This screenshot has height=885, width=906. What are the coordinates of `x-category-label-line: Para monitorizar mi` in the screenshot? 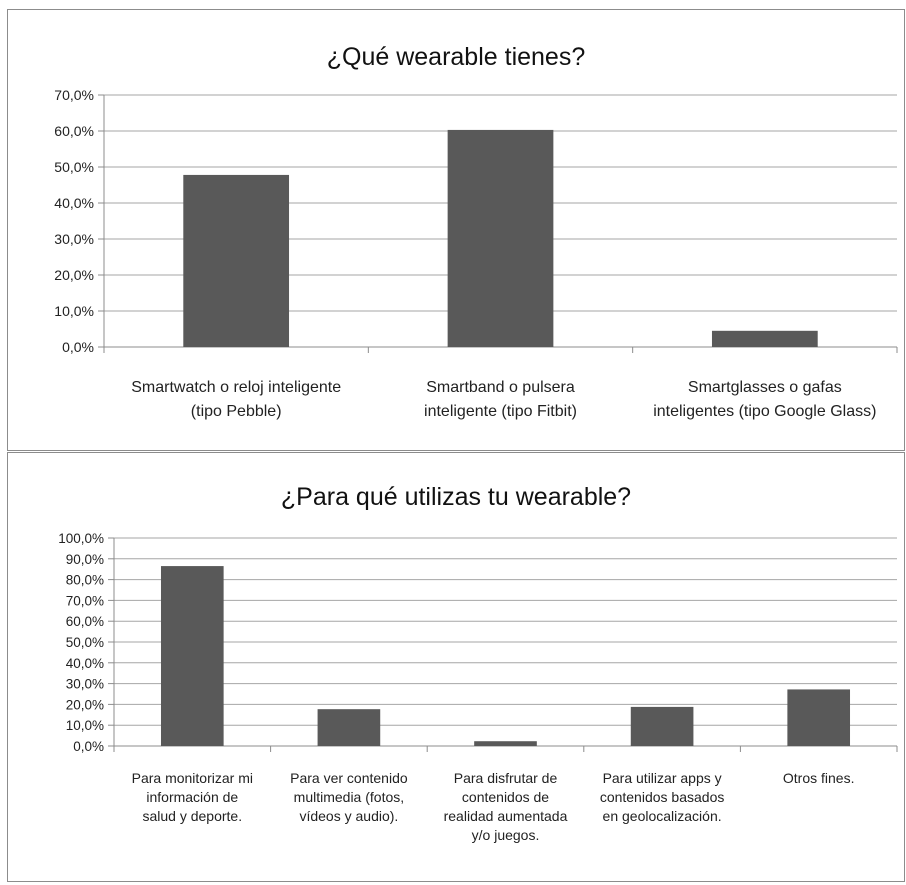 It's located at (192, 778).